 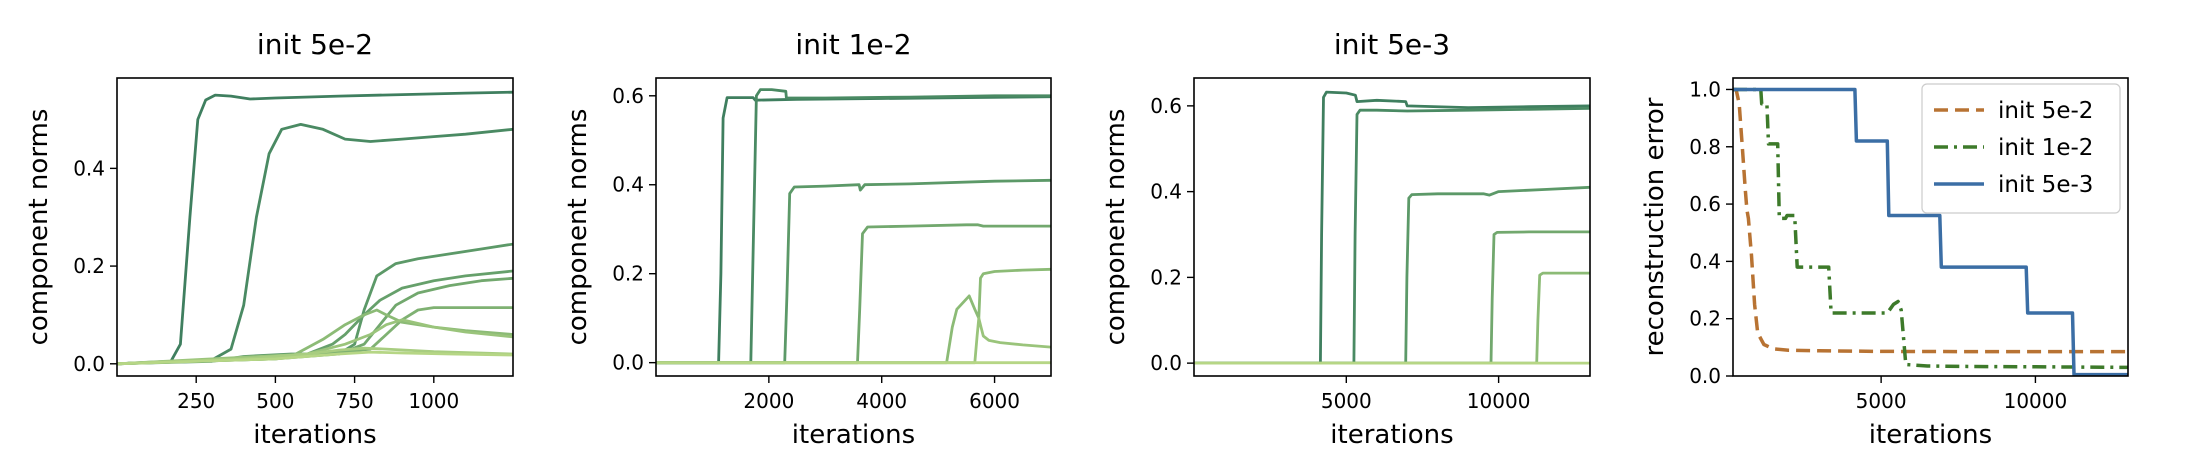 I want to click on legend-label: init 1e-2, so click(x=2045, y=148).